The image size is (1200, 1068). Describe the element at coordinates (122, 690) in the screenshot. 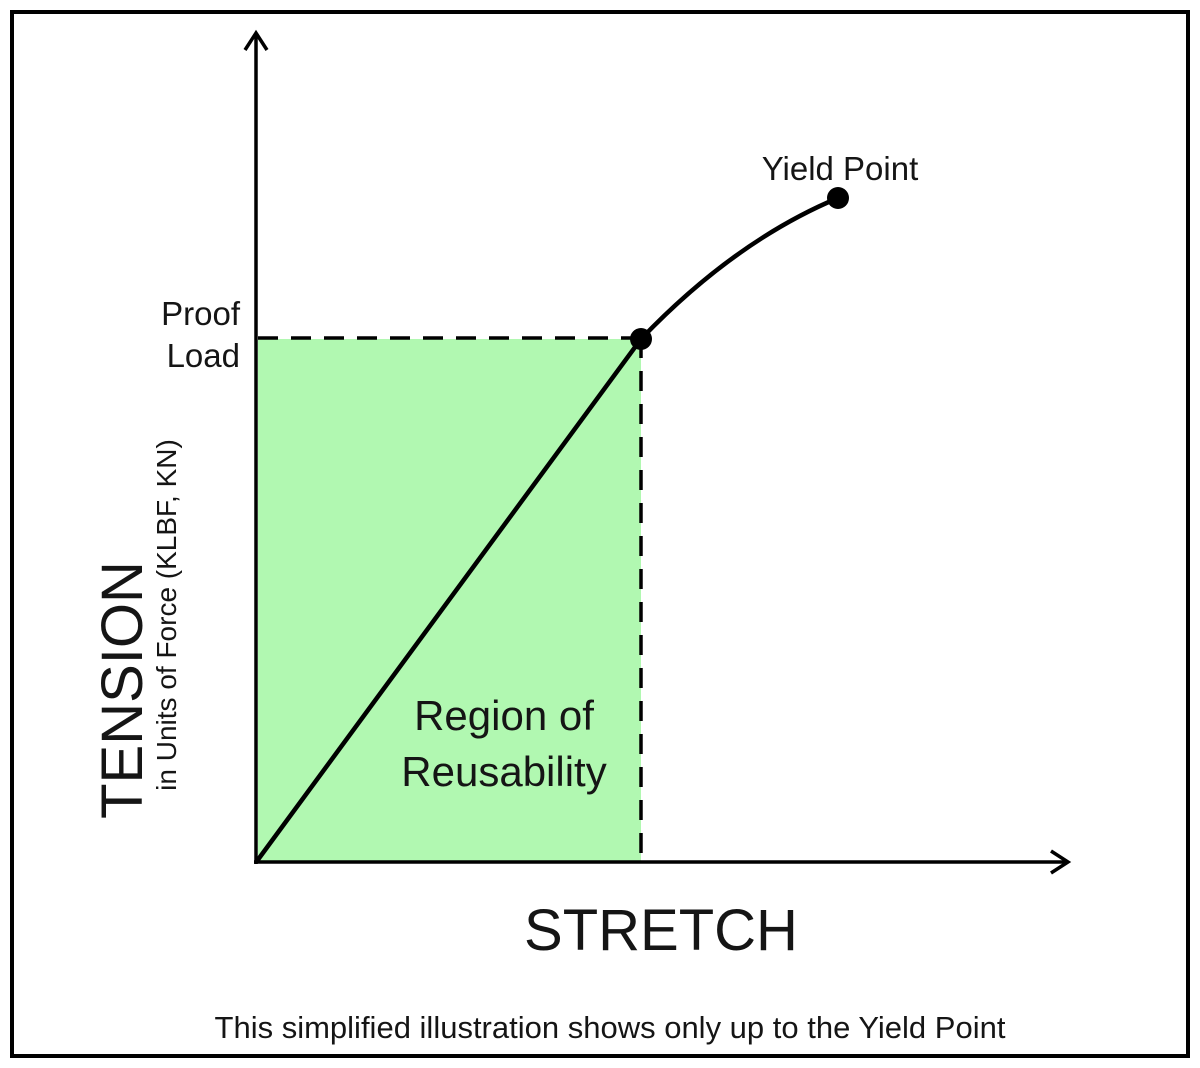

I see `y-axis-title: TENSION` at that location.